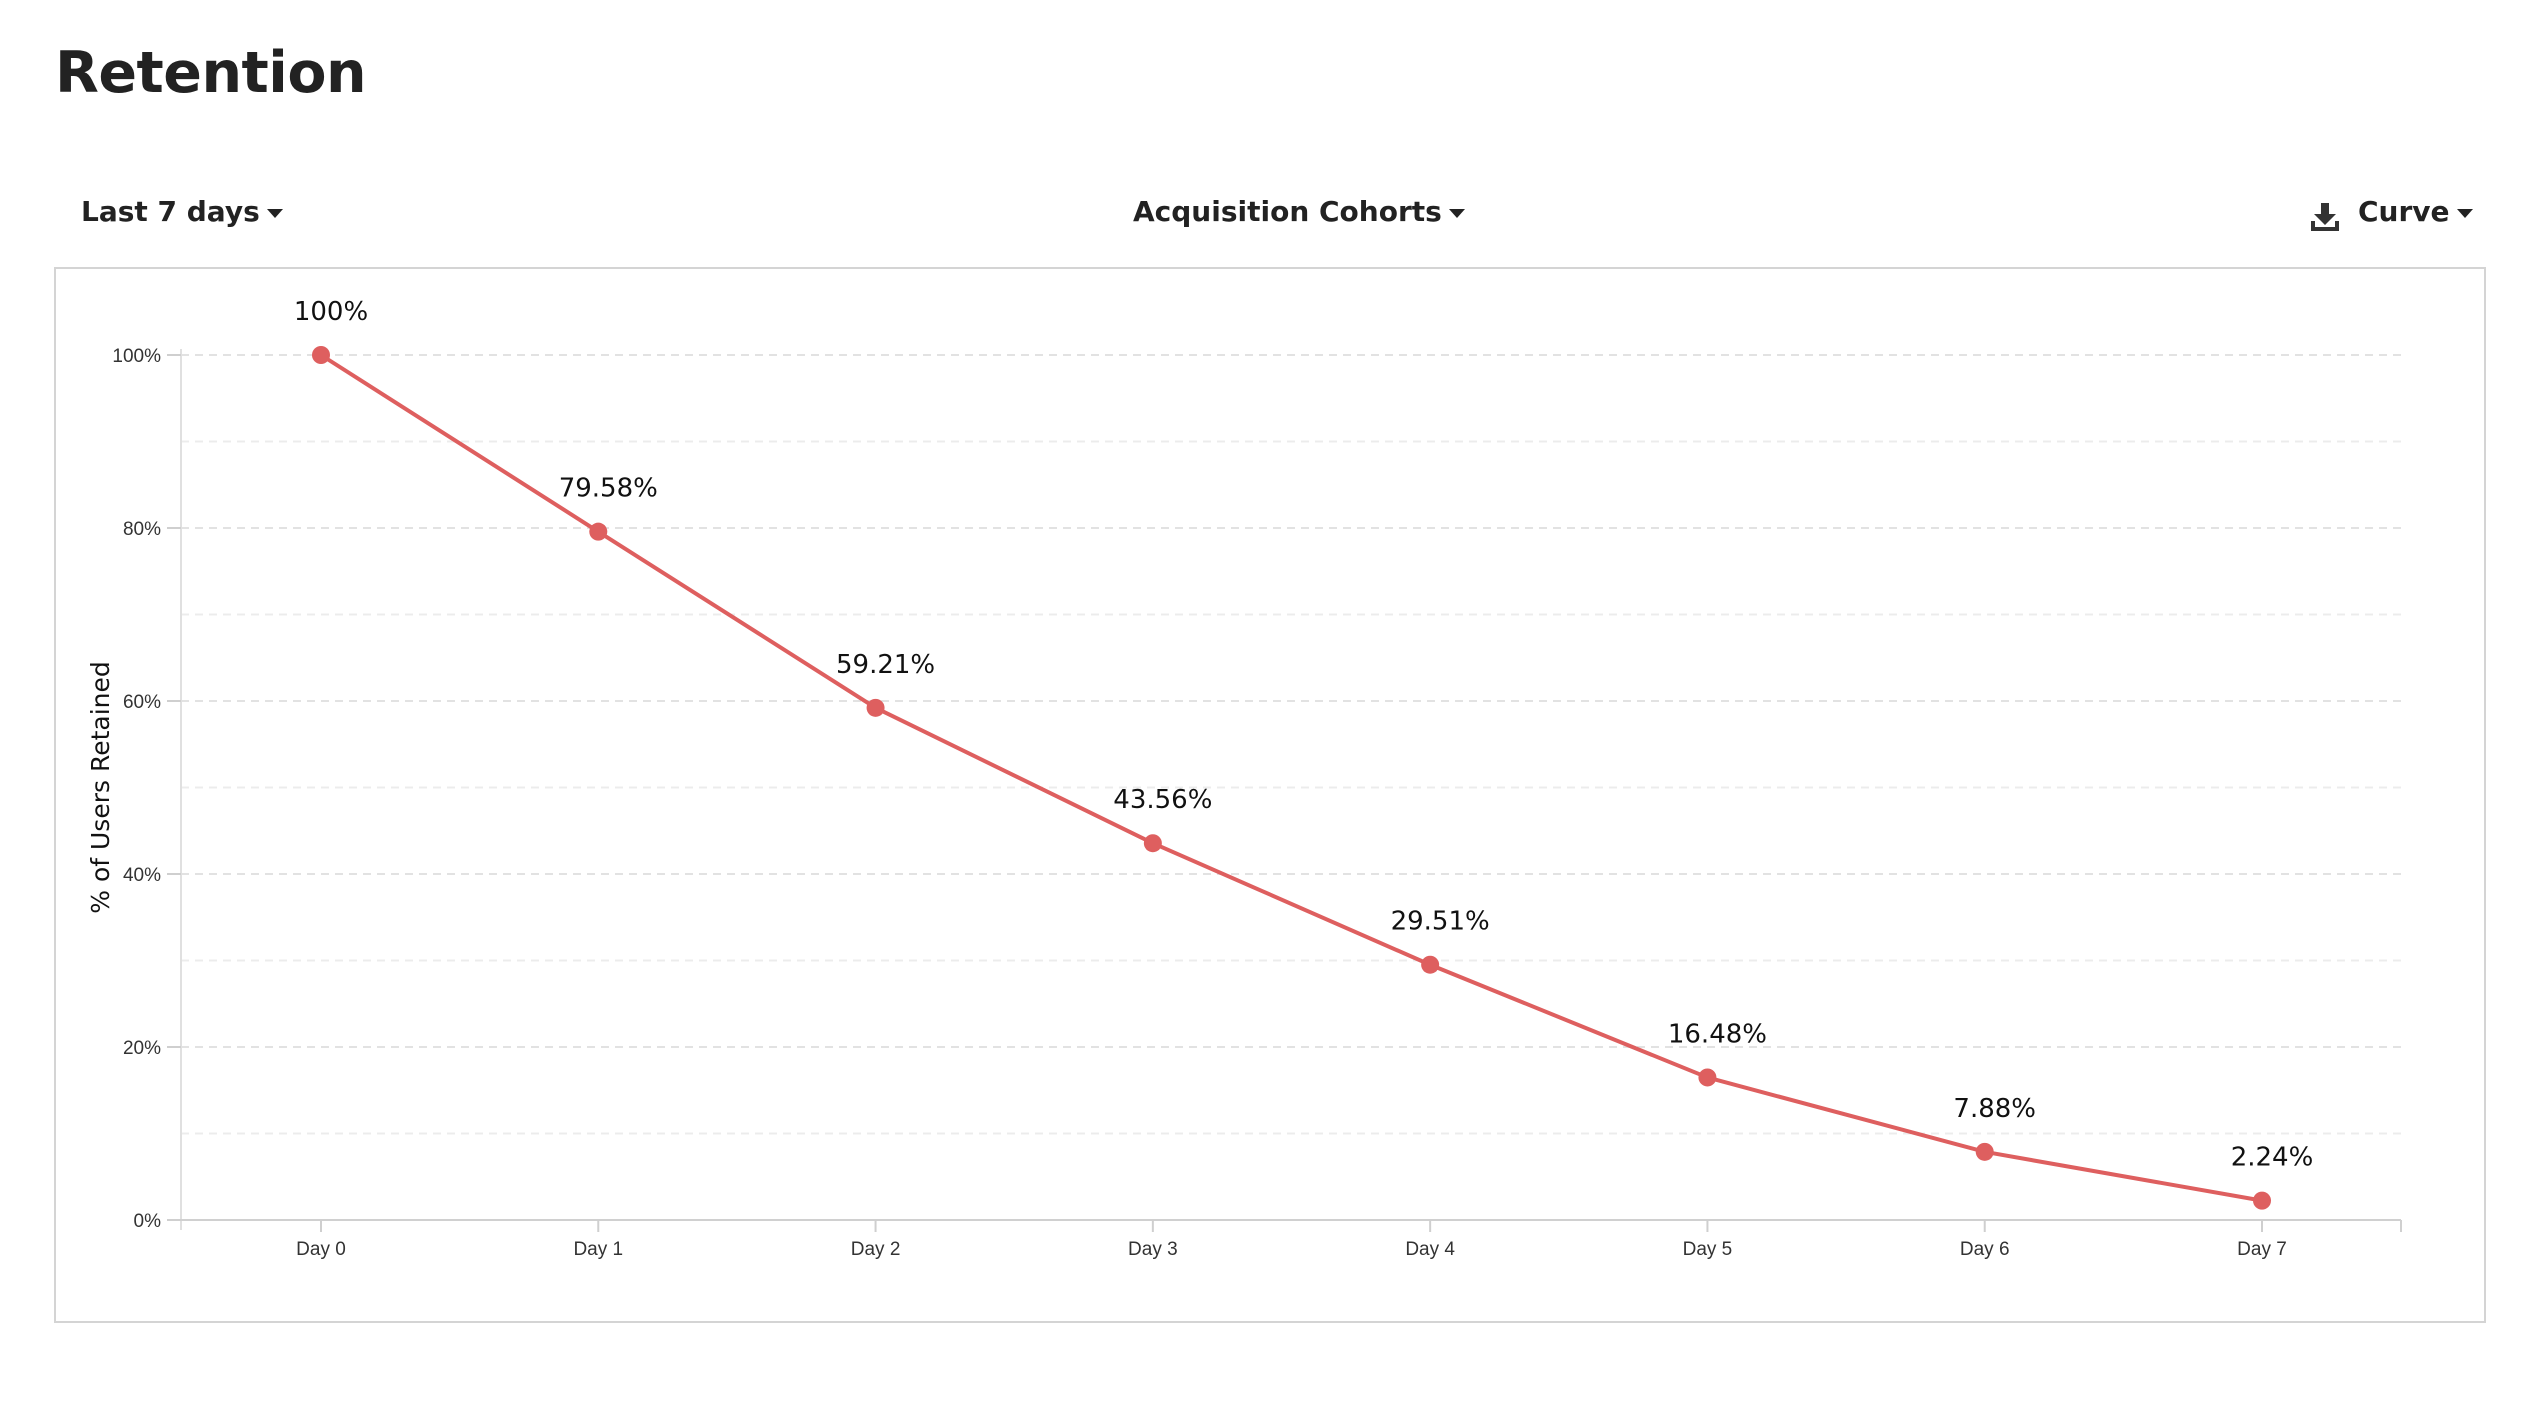  What do you see at coordinates (1153, 1249) in the screenshot?
I see `x-tick-label: Day 3` at bounding box center [1153, 1249].